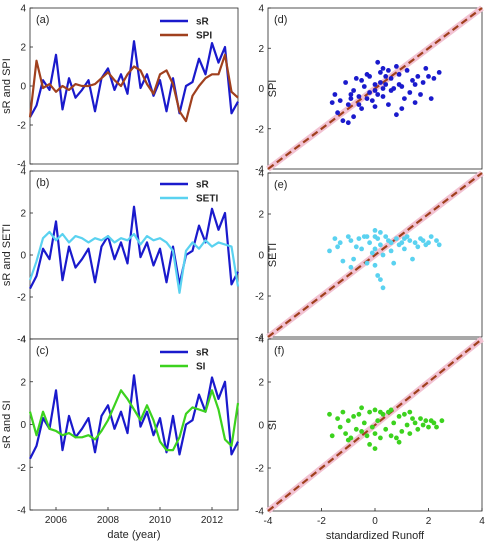 This screenshot has height=550, width=491. I want to click on legend-label-SETI: SETI, so click(207, 199).